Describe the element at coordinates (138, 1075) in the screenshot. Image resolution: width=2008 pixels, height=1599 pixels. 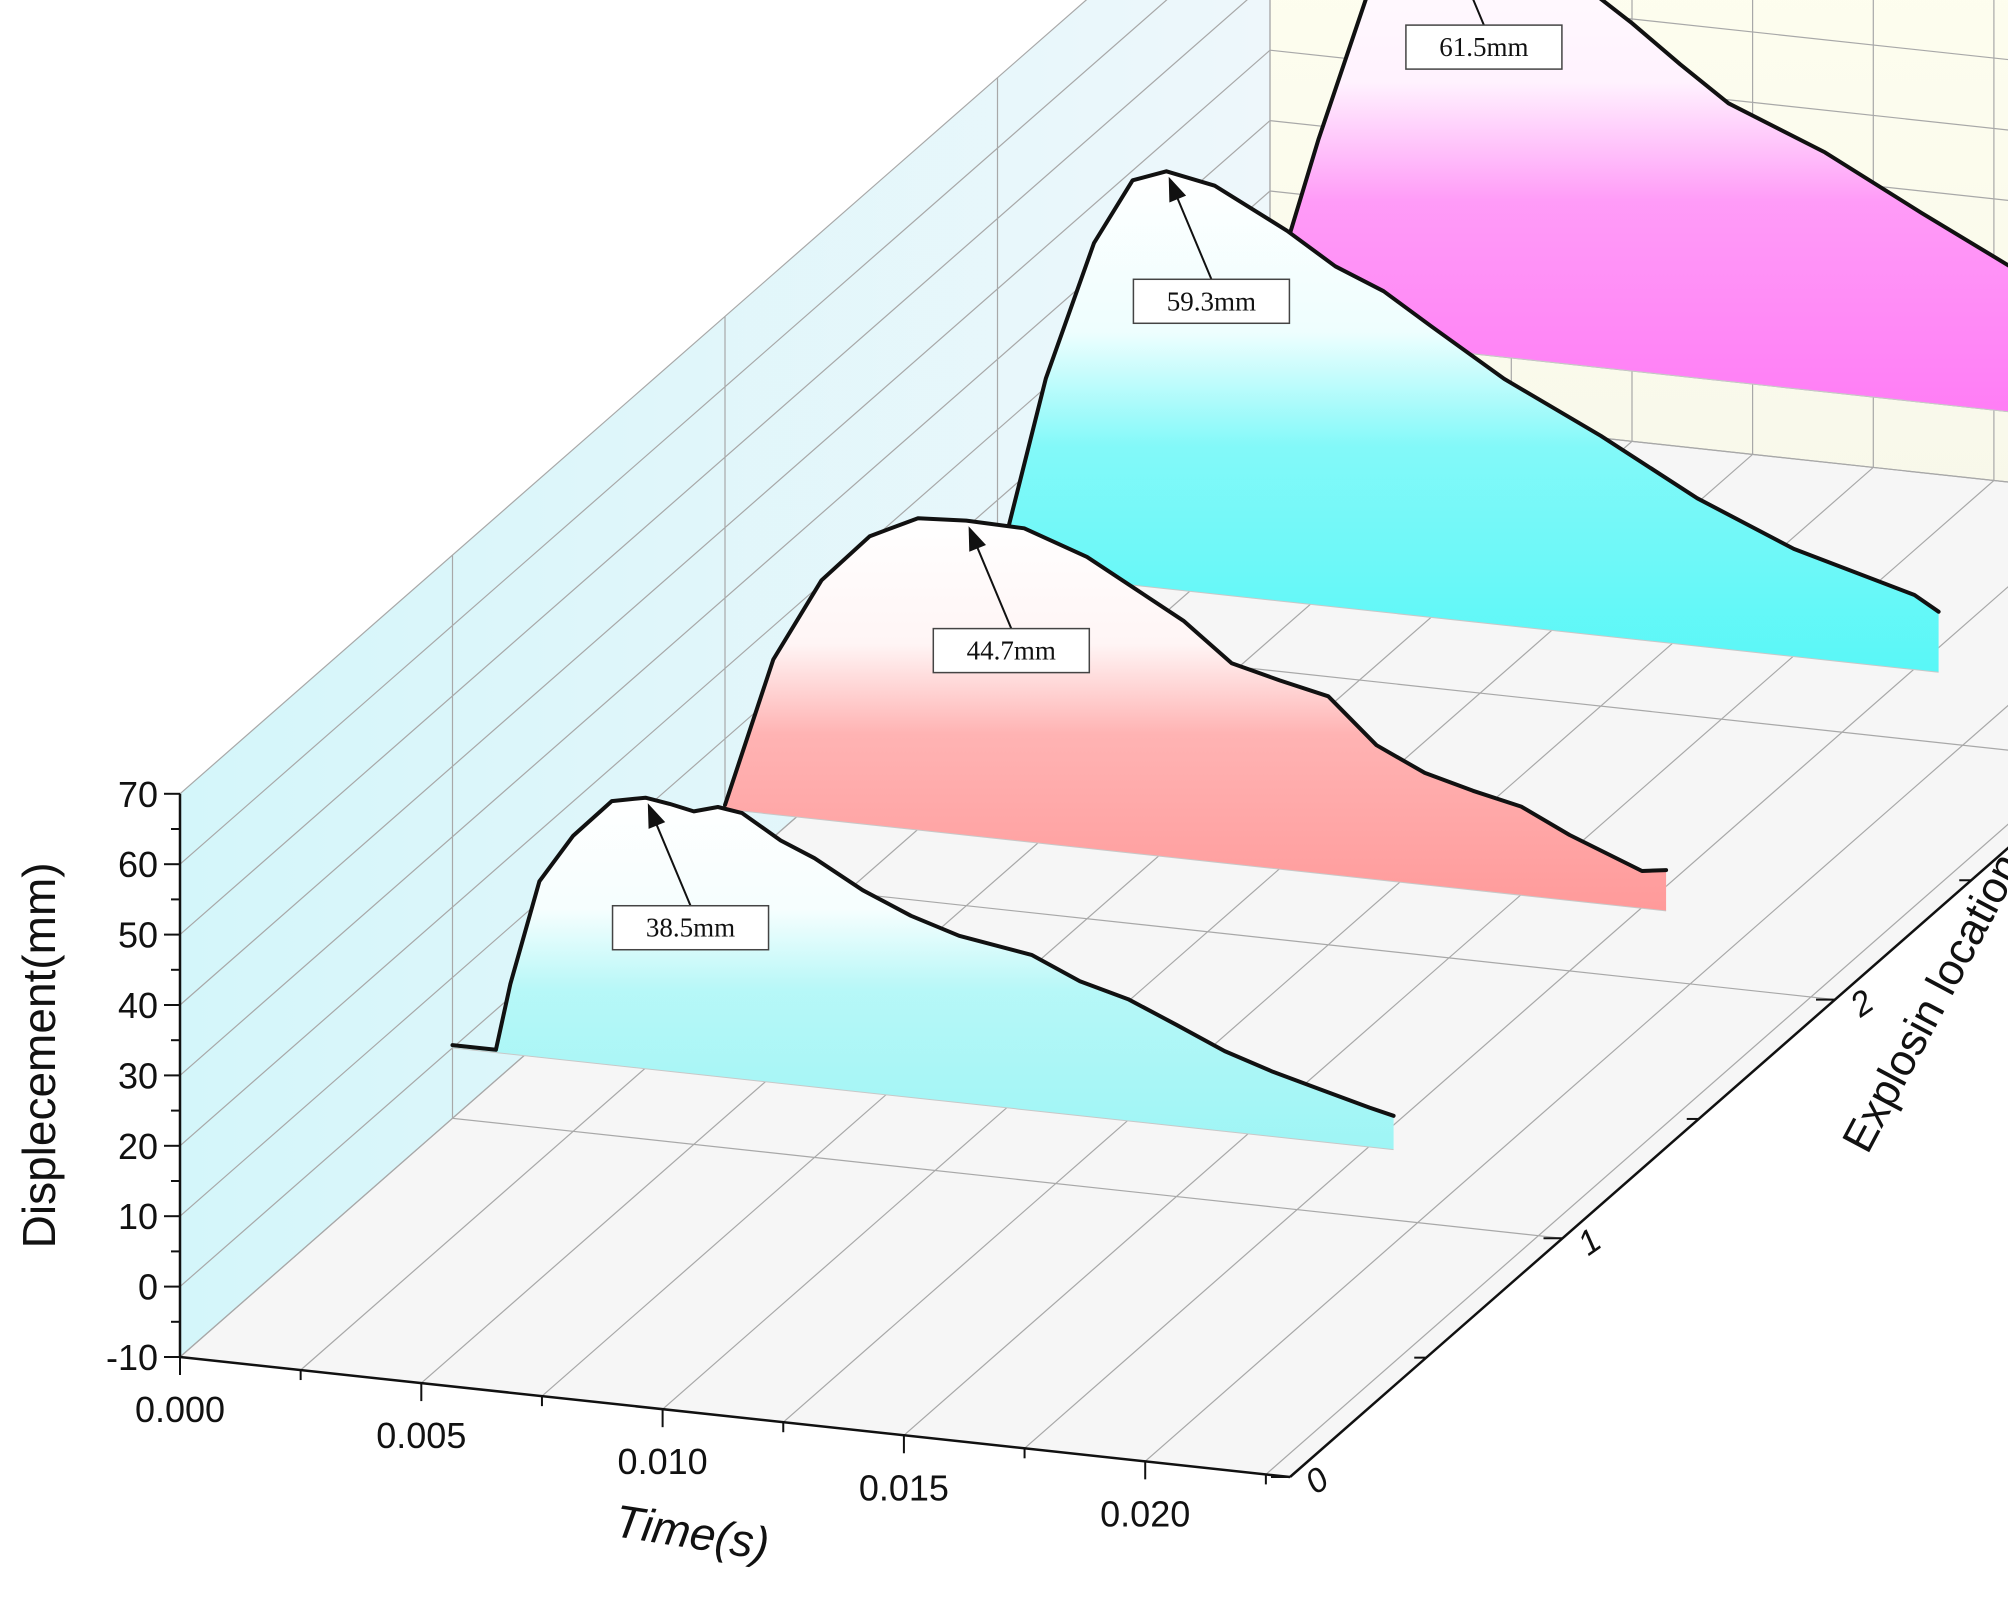
I see `y-tick-label: 30` at that location.